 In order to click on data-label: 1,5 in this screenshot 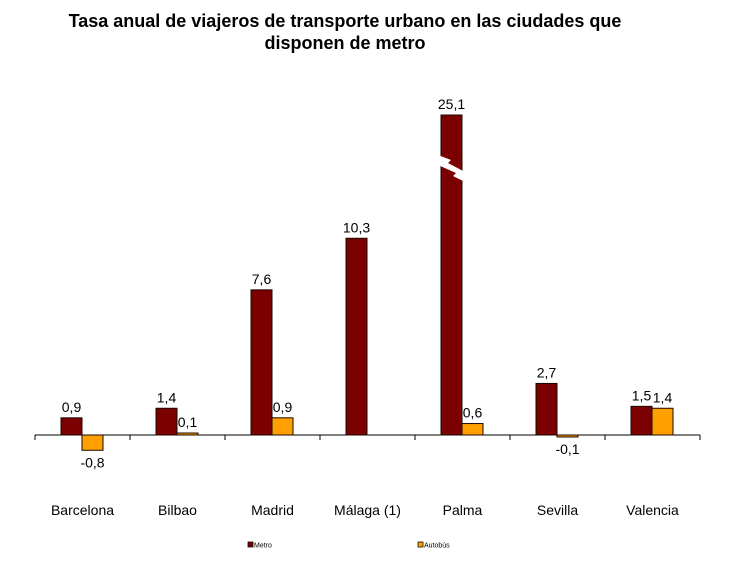, I will do `click(642, 395)`.